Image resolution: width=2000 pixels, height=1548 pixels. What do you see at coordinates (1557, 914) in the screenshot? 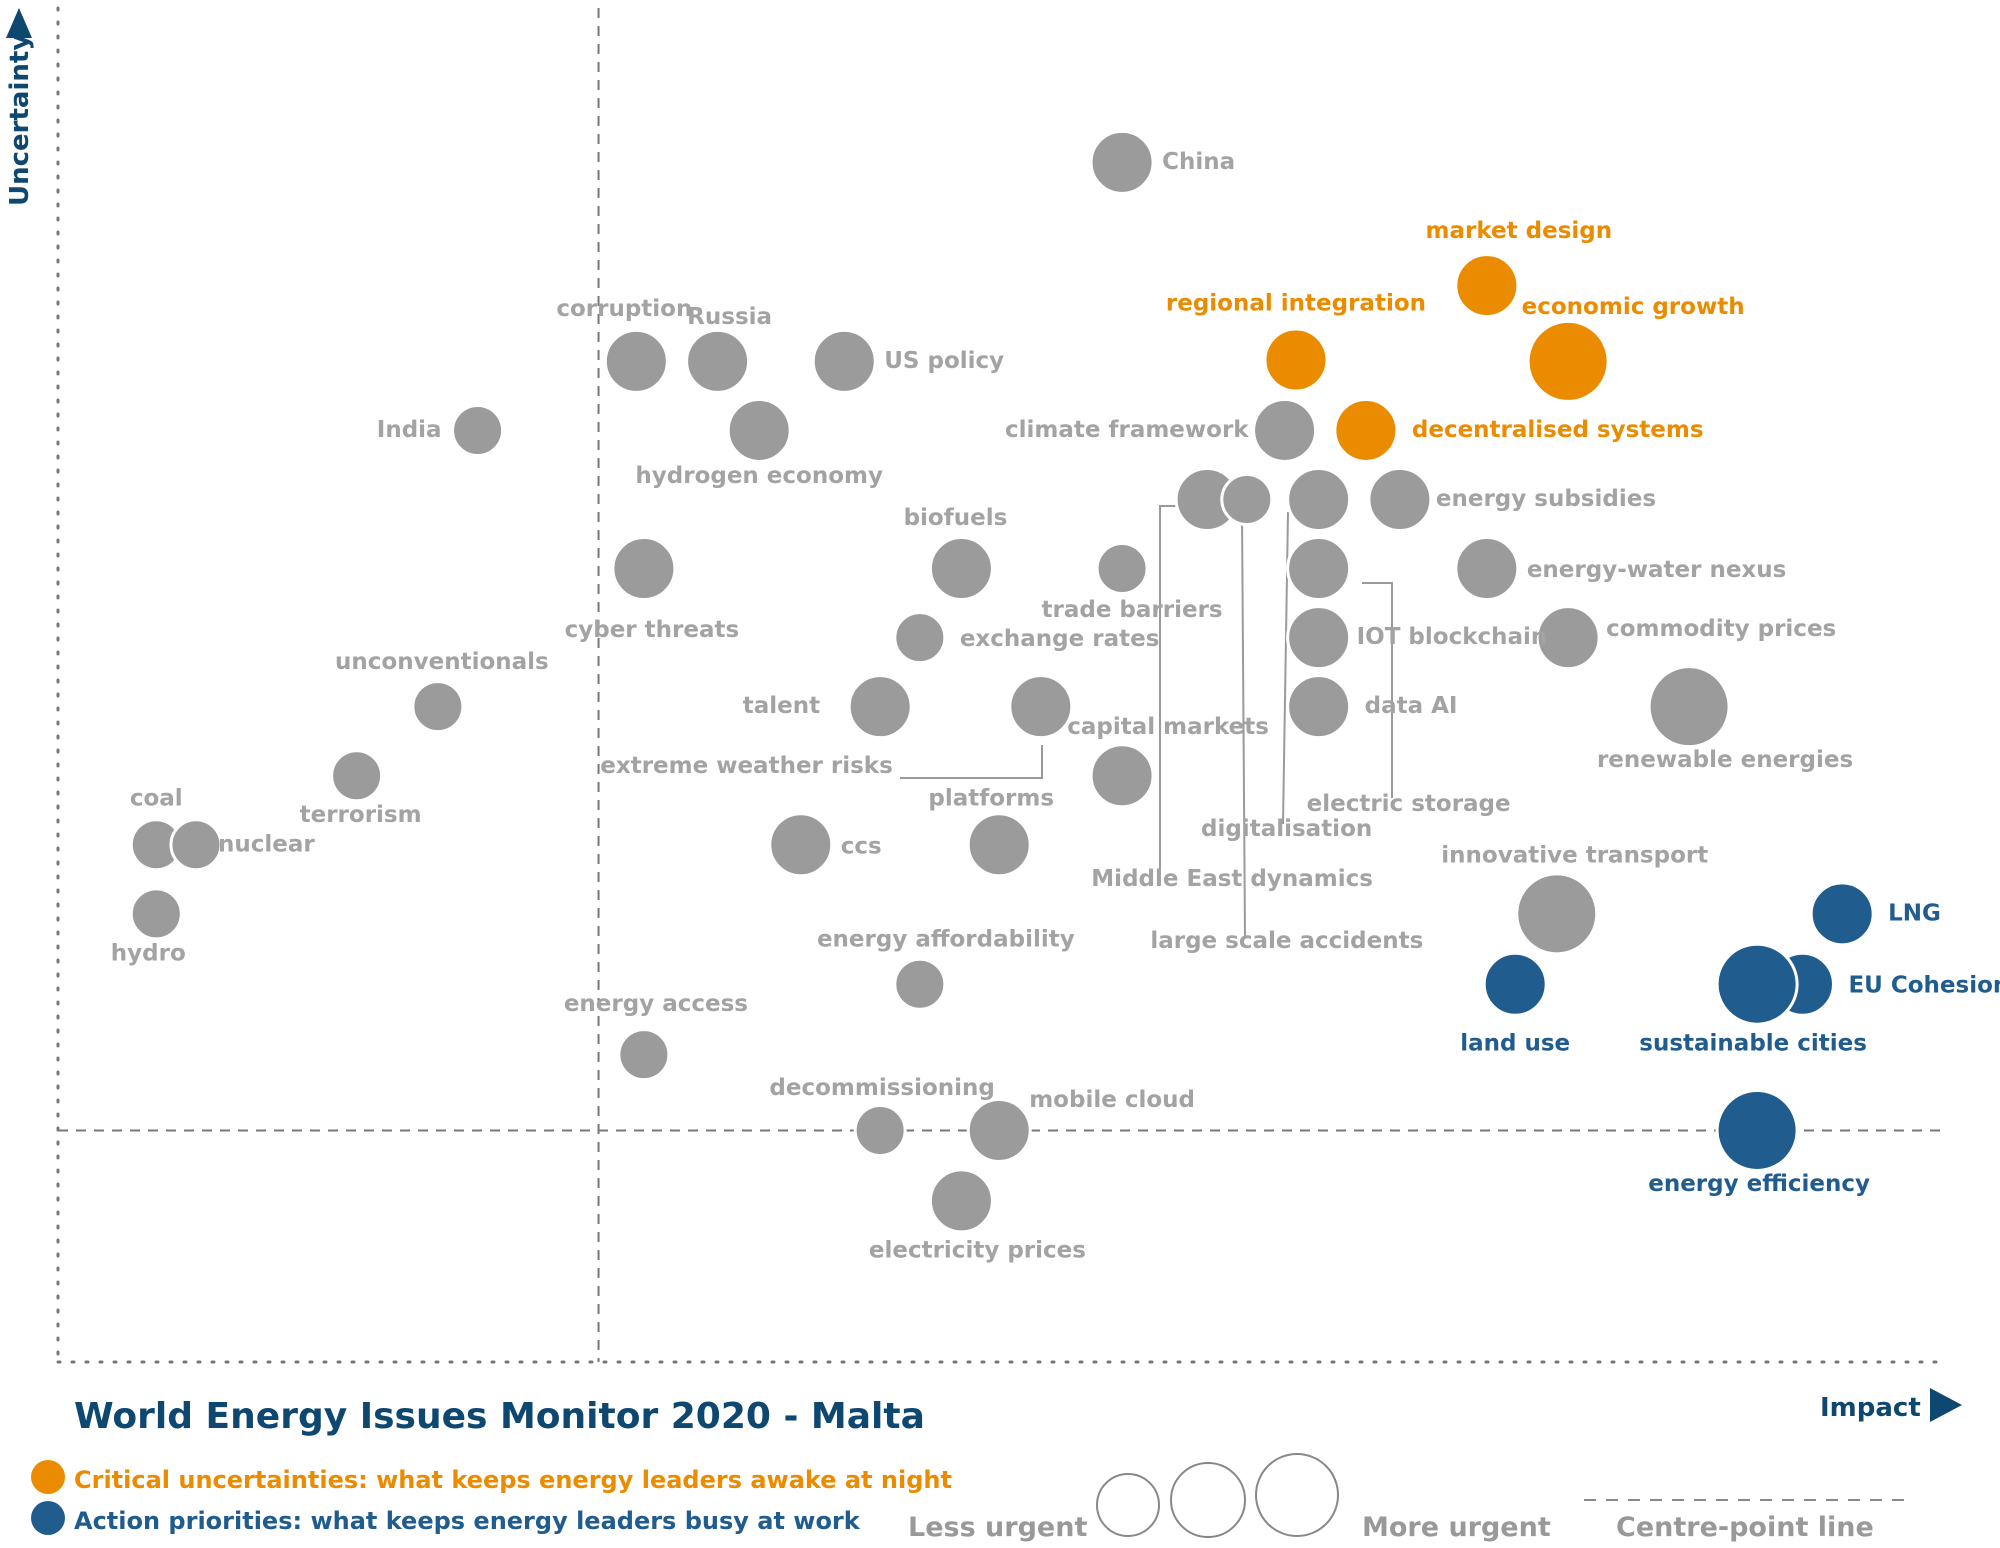
I see `bubble-innovative-transport` at bounding box center [1557, 914].